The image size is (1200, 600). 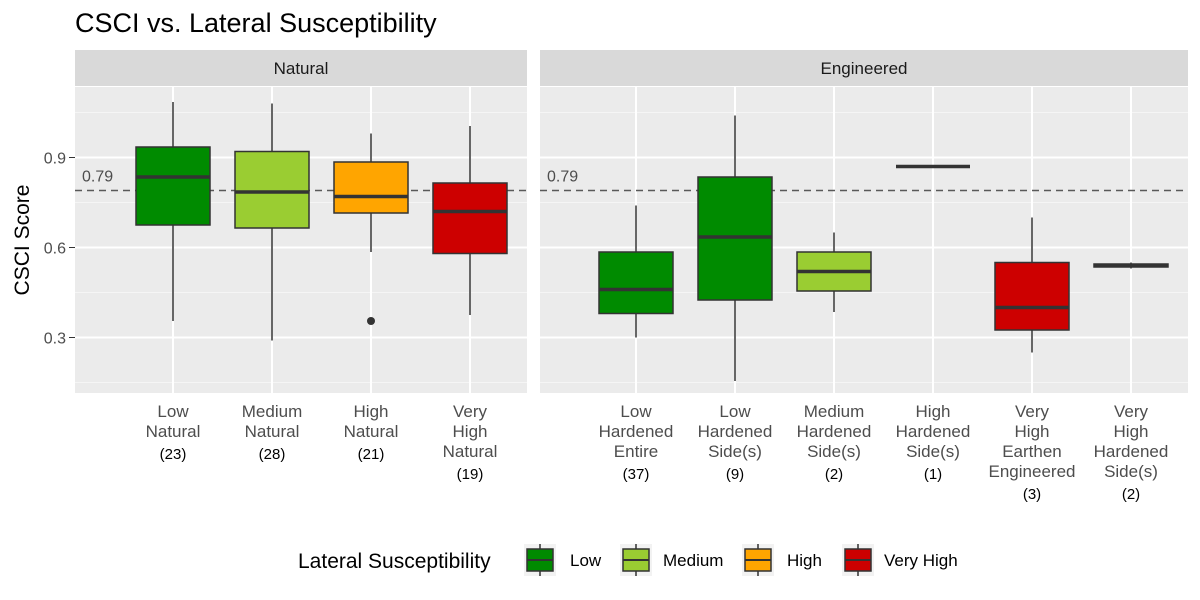 What do you see at coordinates (55, 339) in the screenshot?
I see `y-tick-label: 0.3` at bounding box center [55, 339].